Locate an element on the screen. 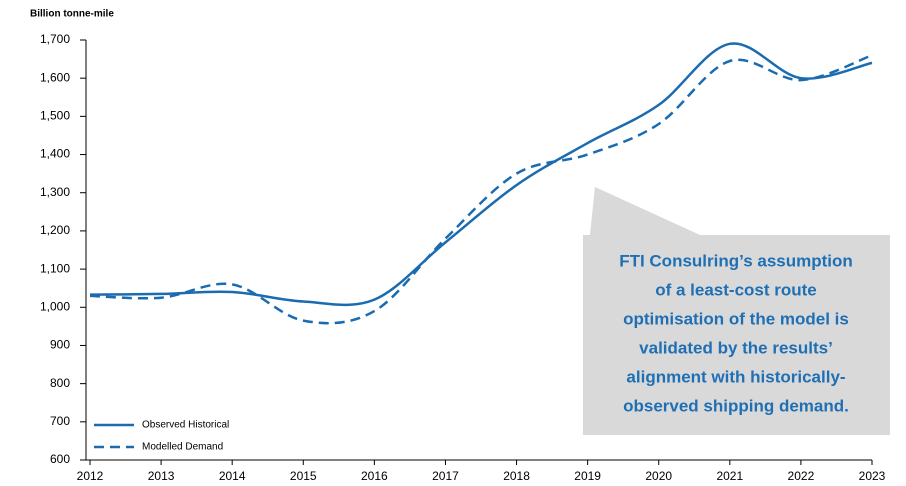 The image size is (906, 486). y-axis-label: Billion tonne-mile is located at coordinates (72, 14).